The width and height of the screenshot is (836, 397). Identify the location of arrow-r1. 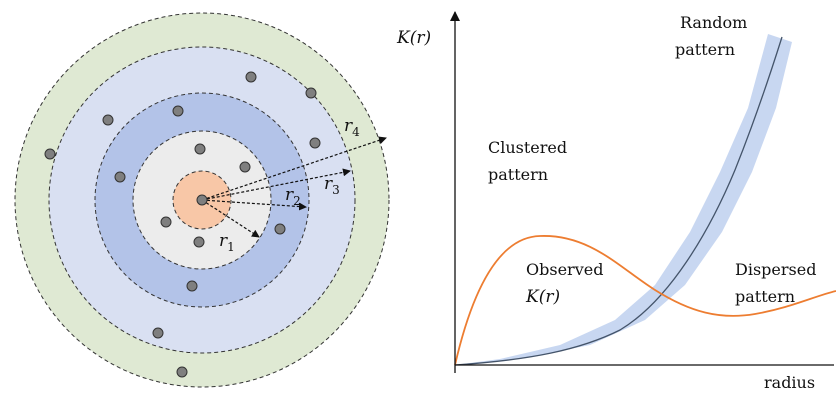
(230, 218).